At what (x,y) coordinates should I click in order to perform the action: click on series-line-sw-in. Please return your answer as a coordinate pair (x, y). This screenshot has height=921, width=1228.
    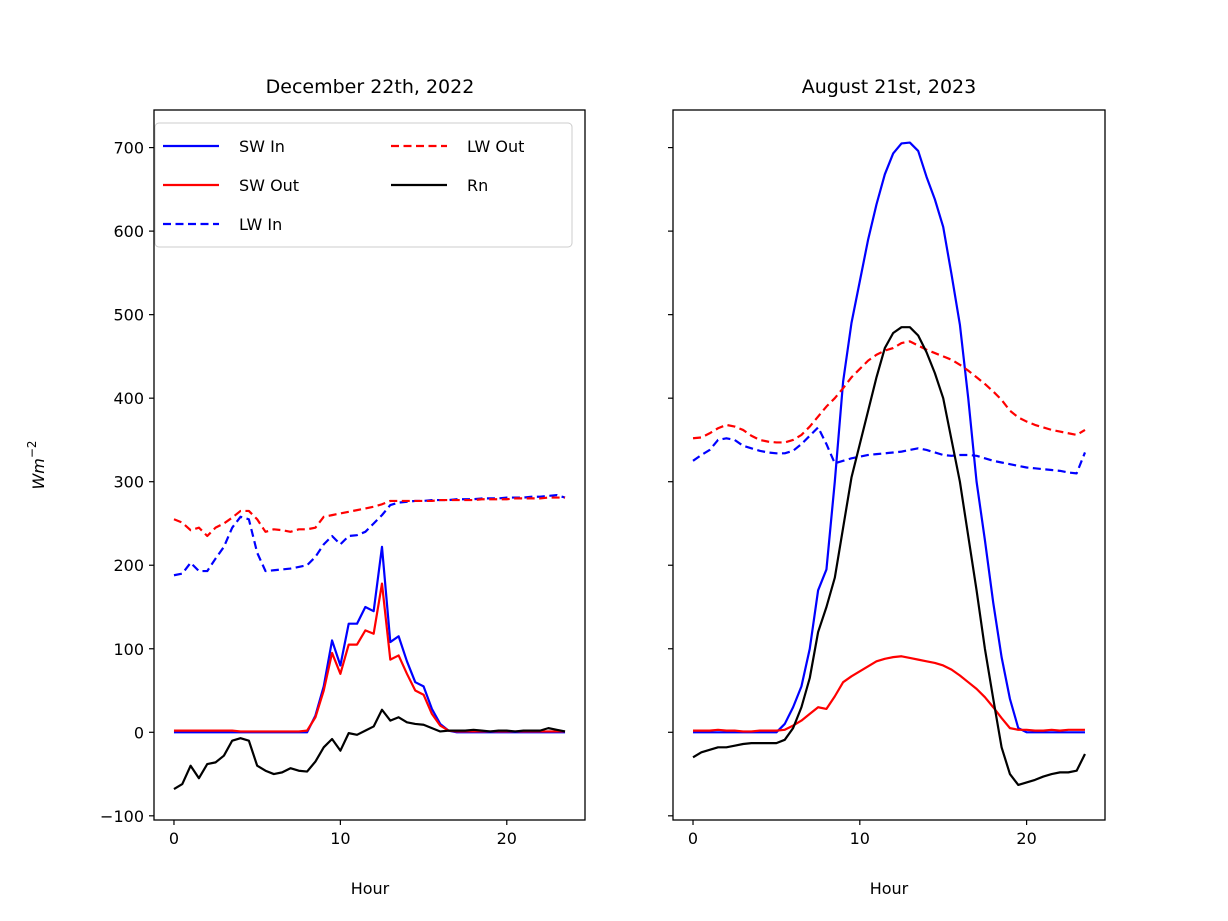
    Looking at the image, I should click on (369, 639).